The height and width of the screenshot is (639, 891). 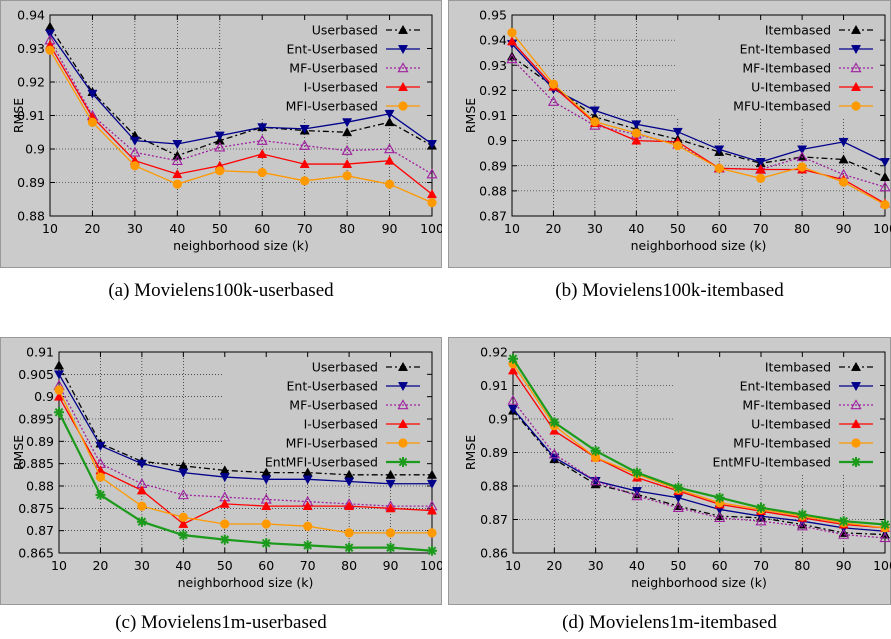 I want to click on legend-label: MFI-Userbased, so click(x=332, y=106).